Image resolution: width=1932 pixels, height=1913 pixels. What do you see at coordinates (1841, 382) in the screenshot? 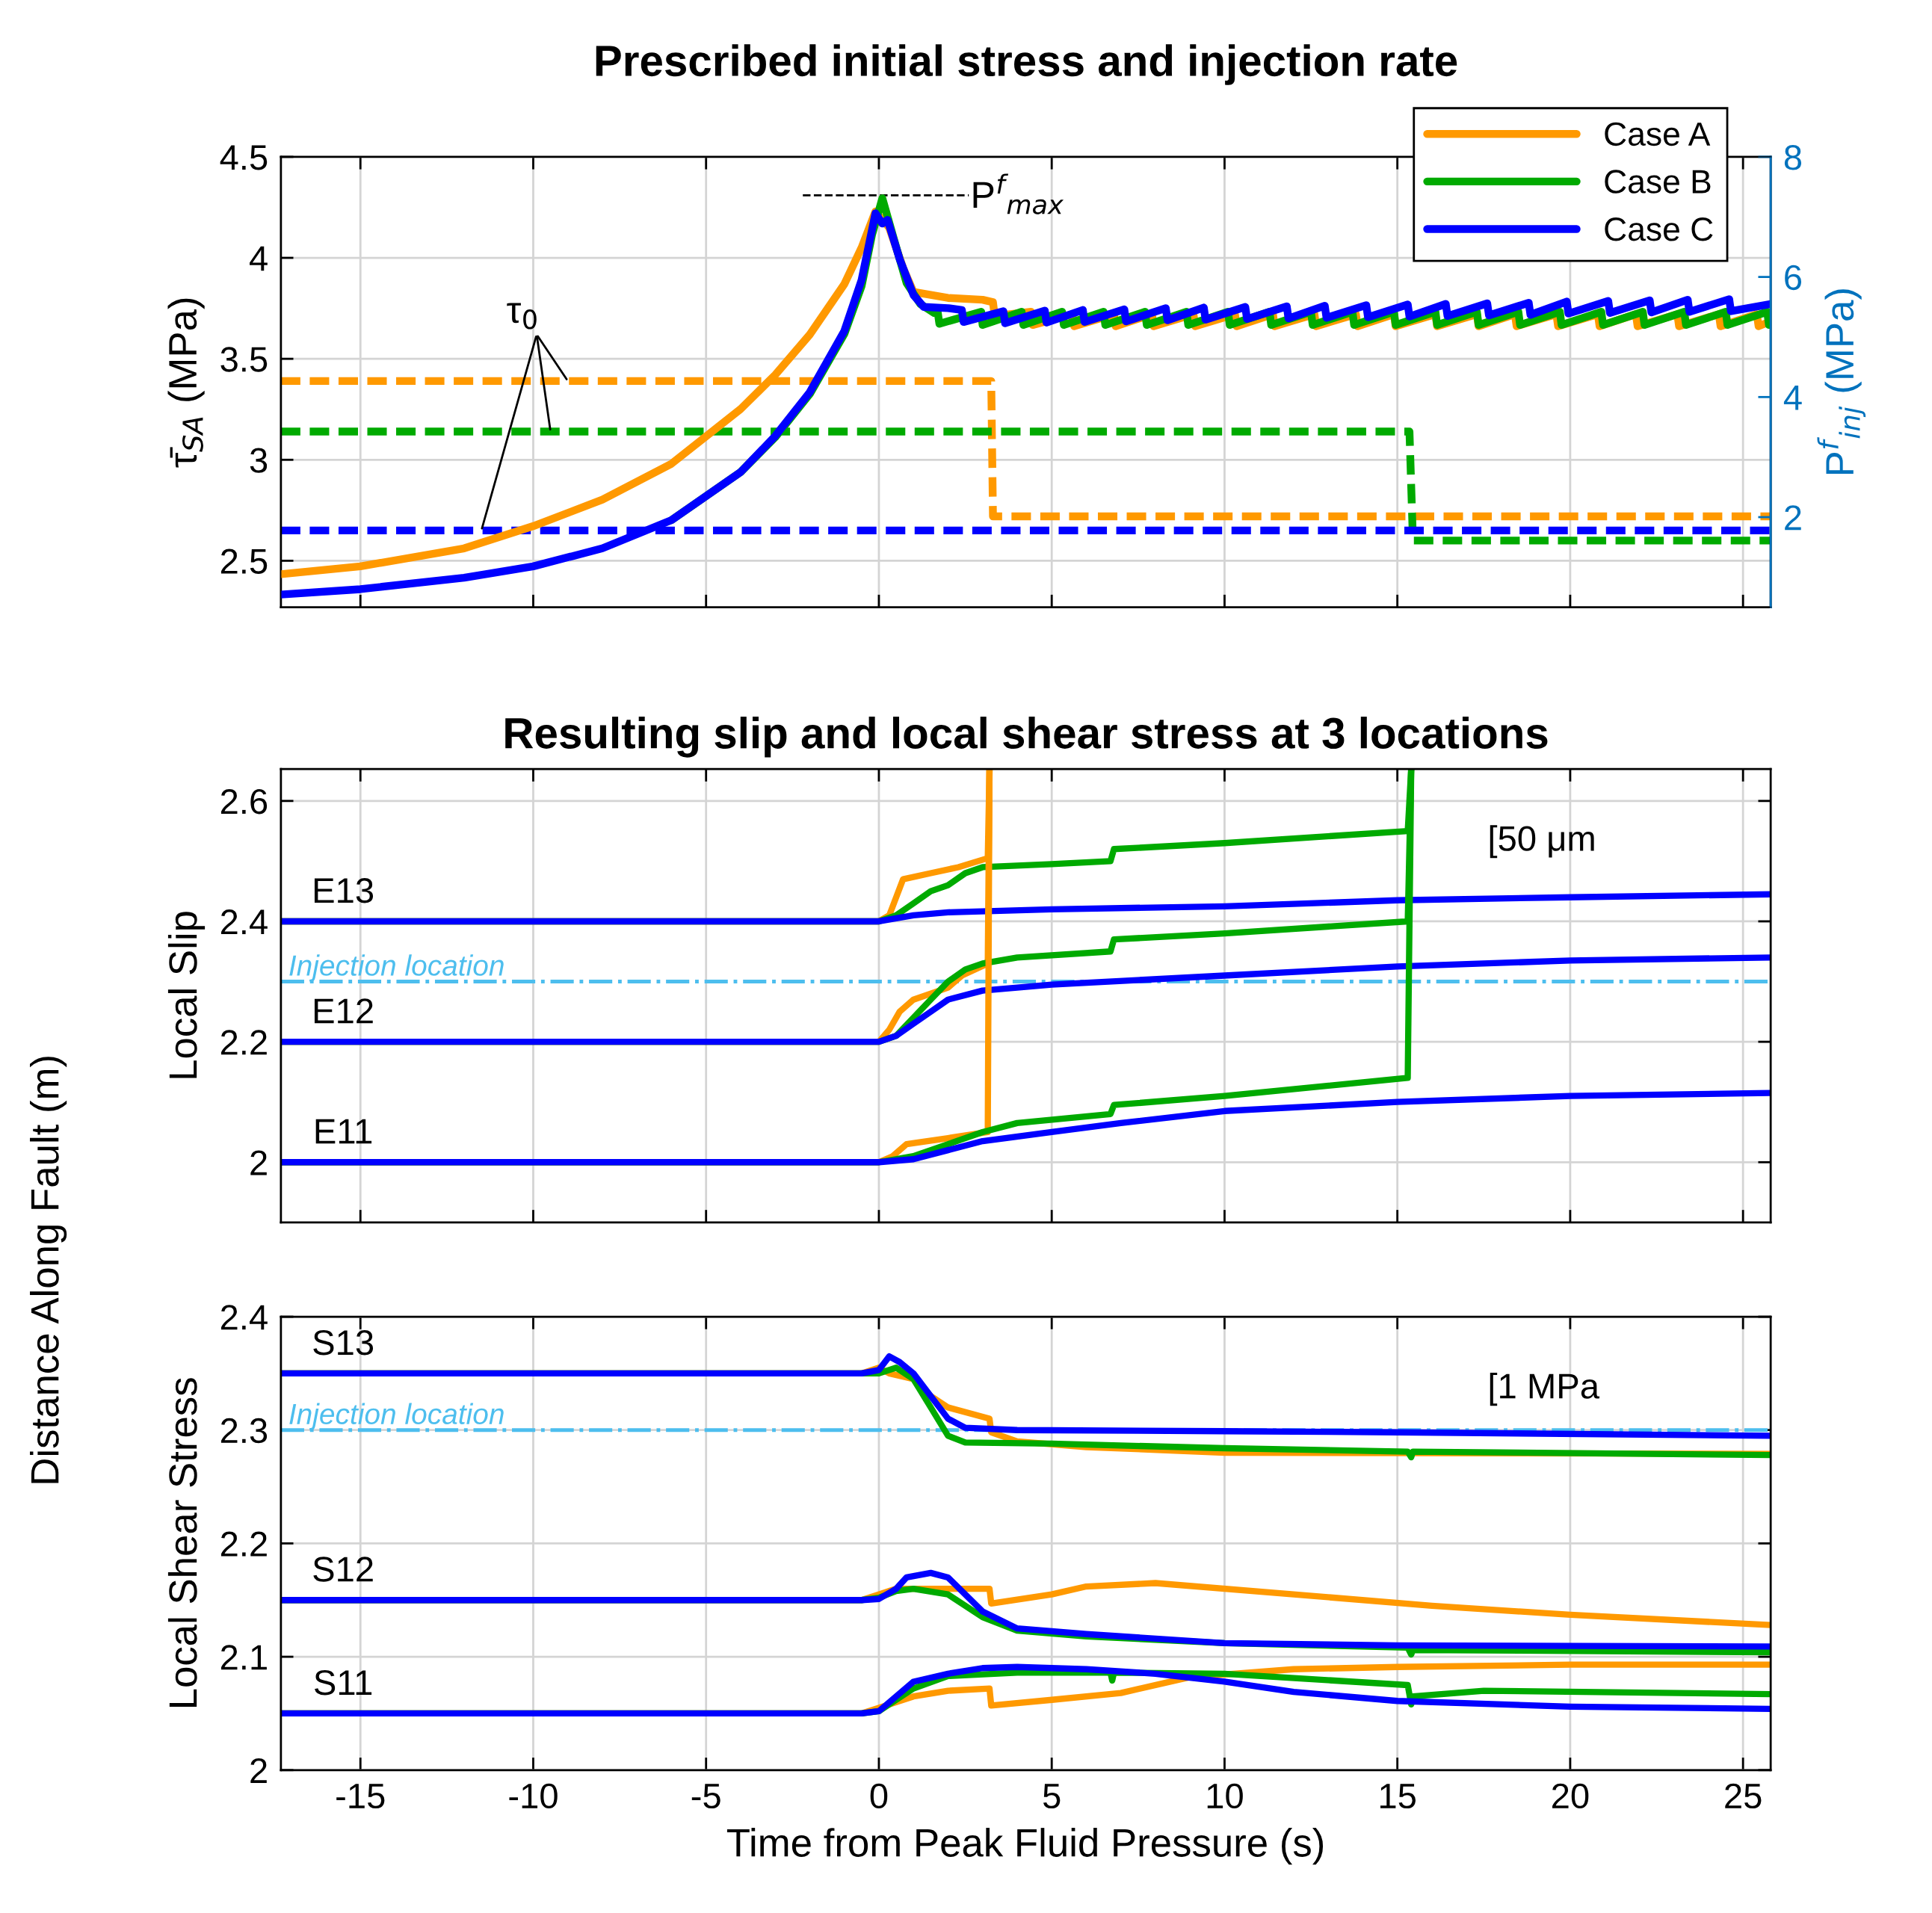
I see `y2-axis-title: P$^{f}$$_{inj}$ (MPa)` at bounding box center [1841, 382].